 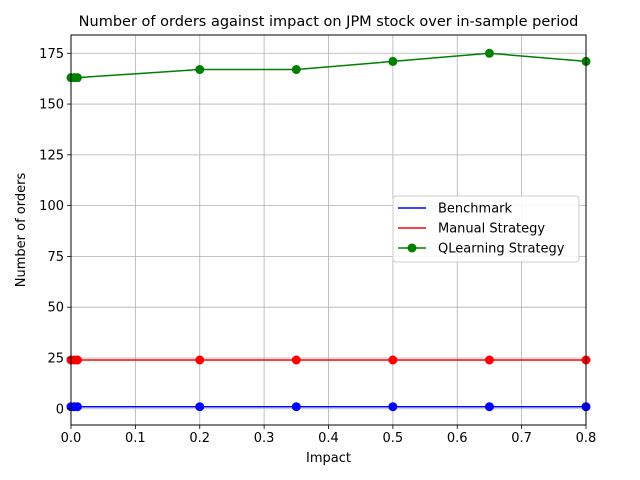 What do you see at coordinates (586, 438) in the screenshot?
I see `x-tick-label: 0.8` at bounding box center [586, 438].